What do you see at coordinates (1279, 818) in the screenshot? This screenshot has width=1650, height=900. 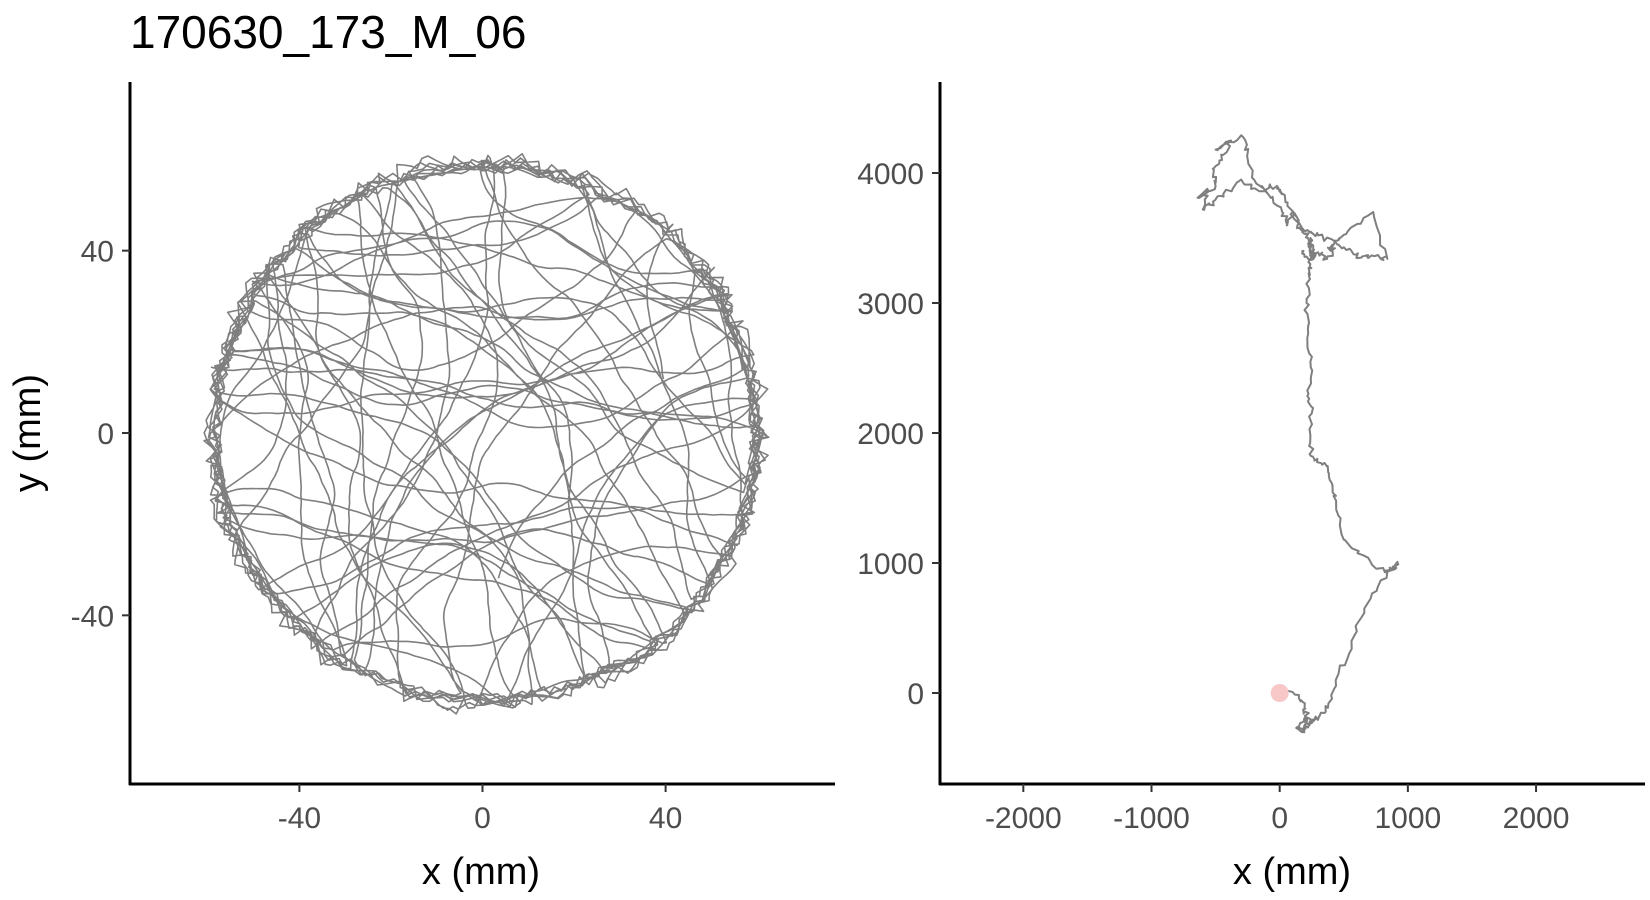 I see `right-x-tick-label: 0` at bounding box center [1279, 818].